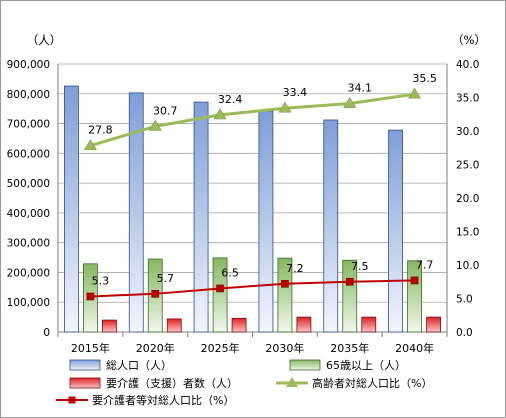 The width and height of the screenshot is (506, 418). What do you see at coordinates (305, 365) in the screenshot?
I see `legend-aged-65-plus-swatch` at bounding box center [305, 365].